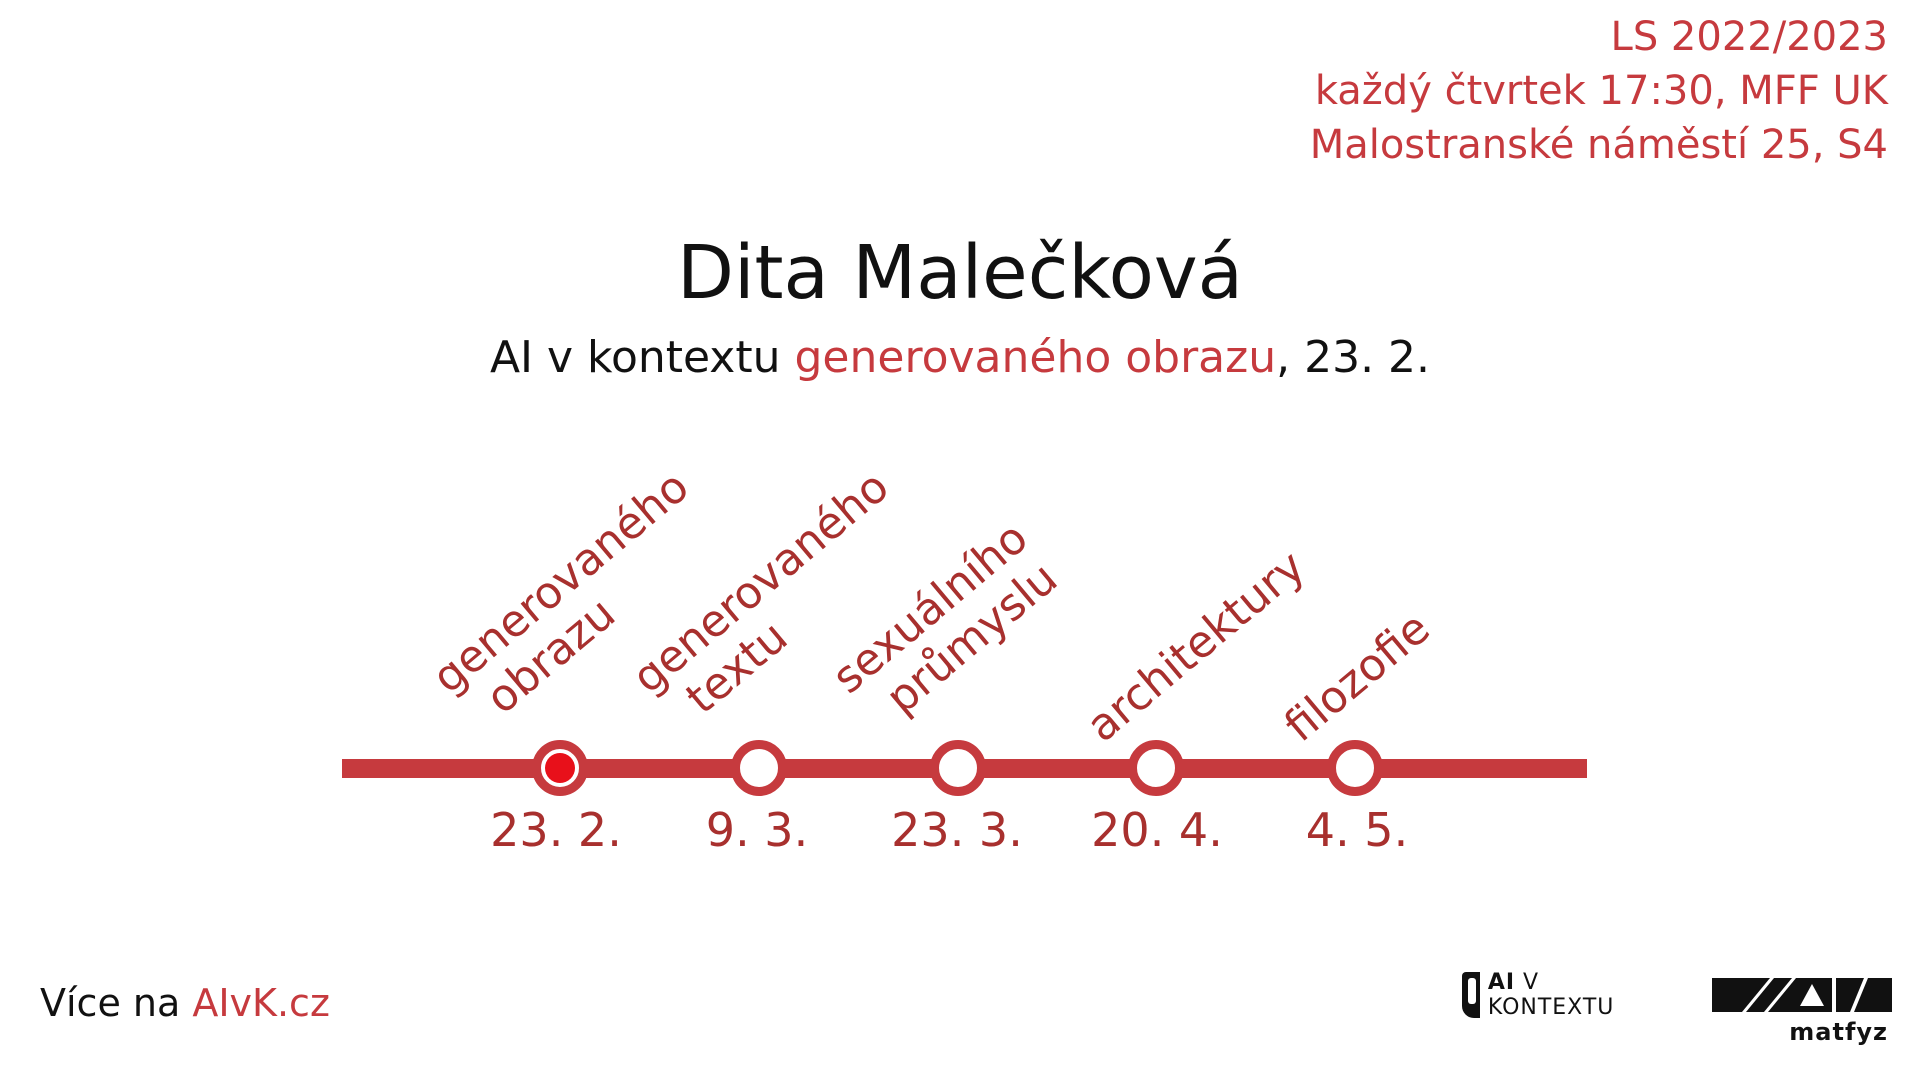 This screenshot has width=1920, height=1080. I want to click on ai-logo-mark-icon, so click(1471, 995).